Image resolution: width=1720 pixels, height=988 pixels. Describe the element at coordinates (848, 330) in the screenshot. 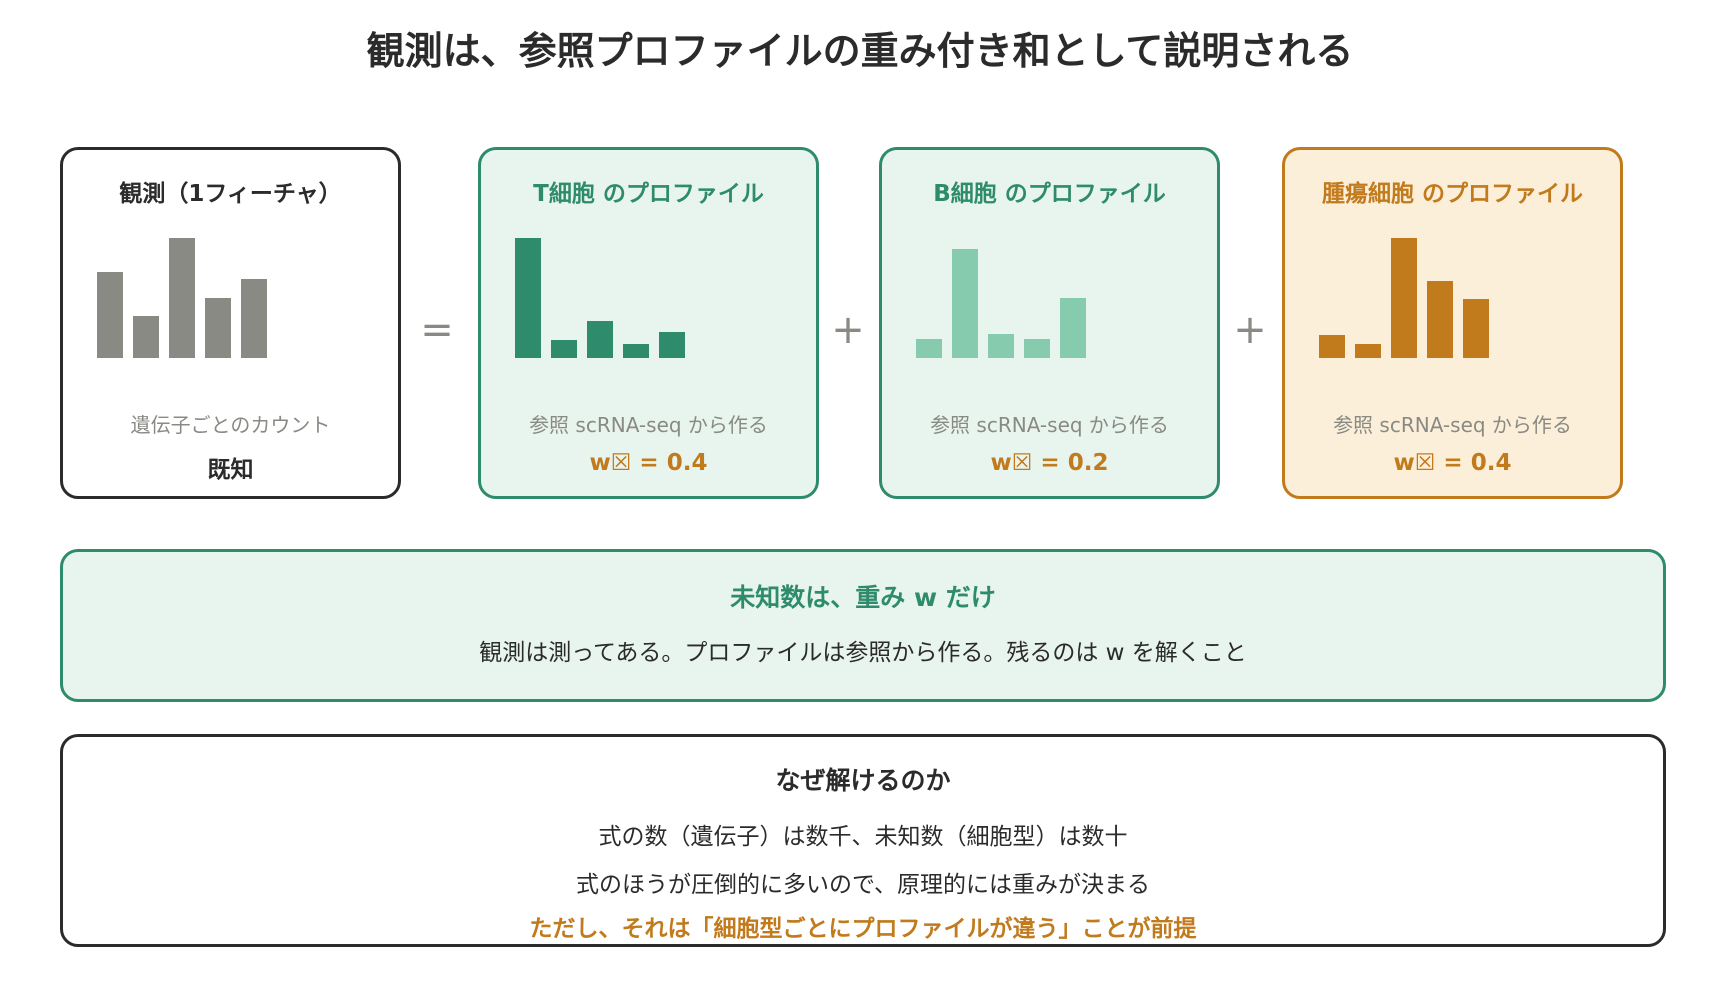

I see `plus-sign-1: +` at that location.